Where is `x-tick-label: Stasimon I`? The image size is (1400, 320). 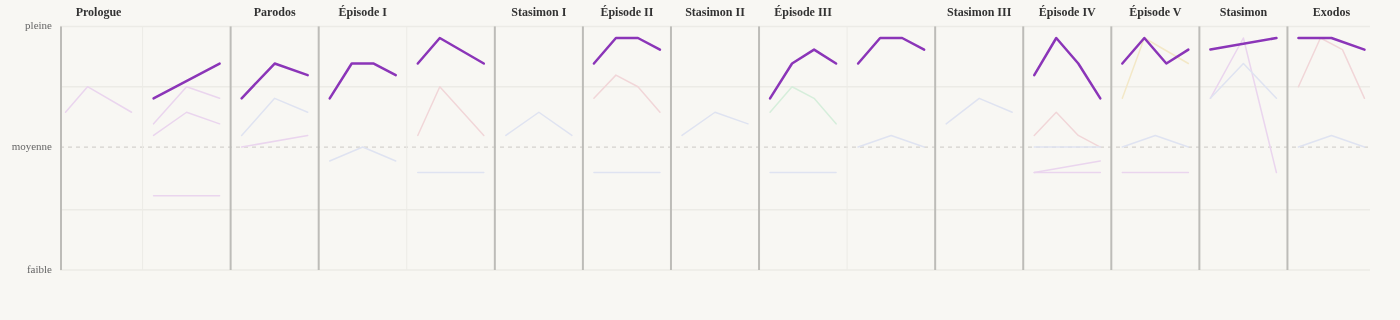 x-tick-label: Stasimon I is located at coordinates (539, 12).